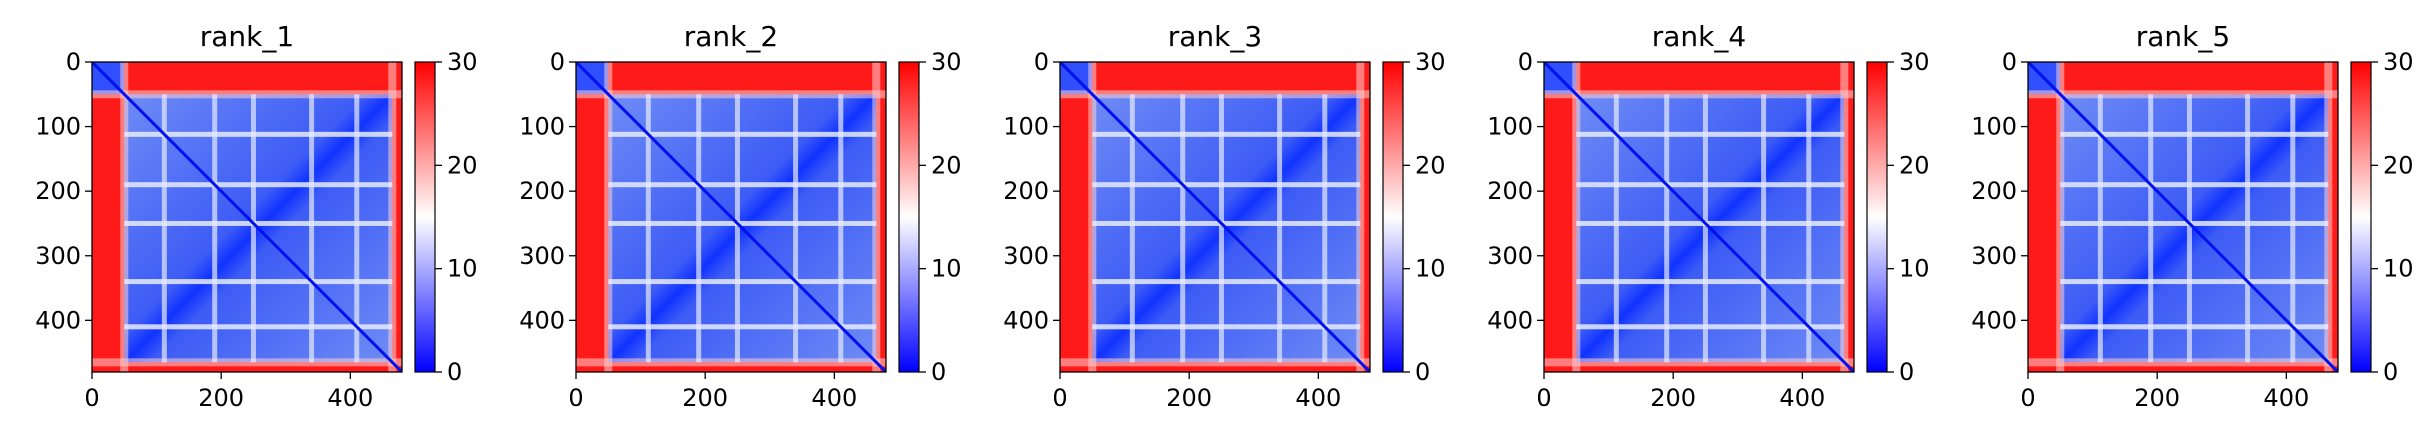  Describe the element at coordinates (1699, 36) in the screenshot. I see `panel-title: rank_4` at that location.